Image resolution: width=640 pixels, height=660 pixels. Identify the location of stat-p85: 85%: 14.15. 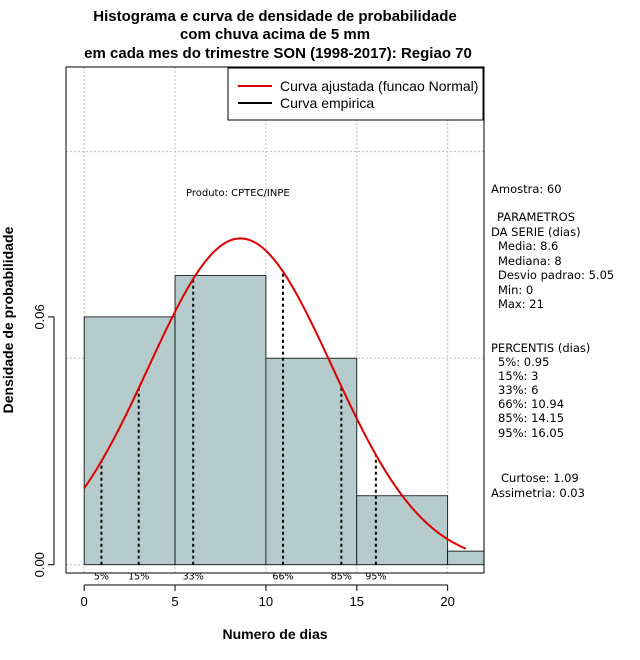
(531, 418).